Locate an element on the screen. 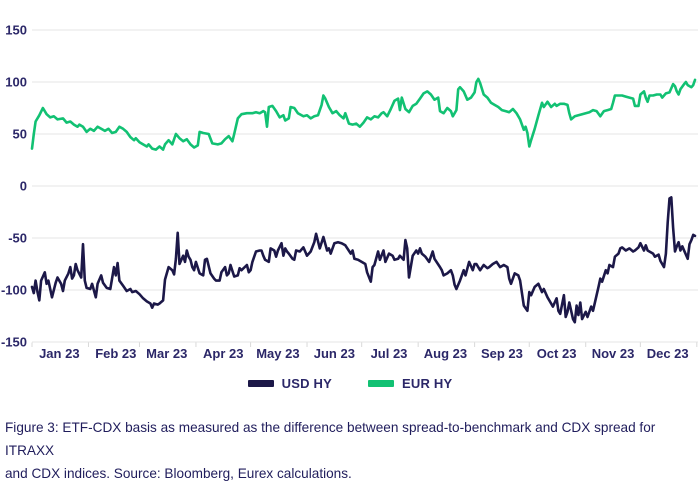  y-tick-label: -100 is located at coordinates (14, 290).